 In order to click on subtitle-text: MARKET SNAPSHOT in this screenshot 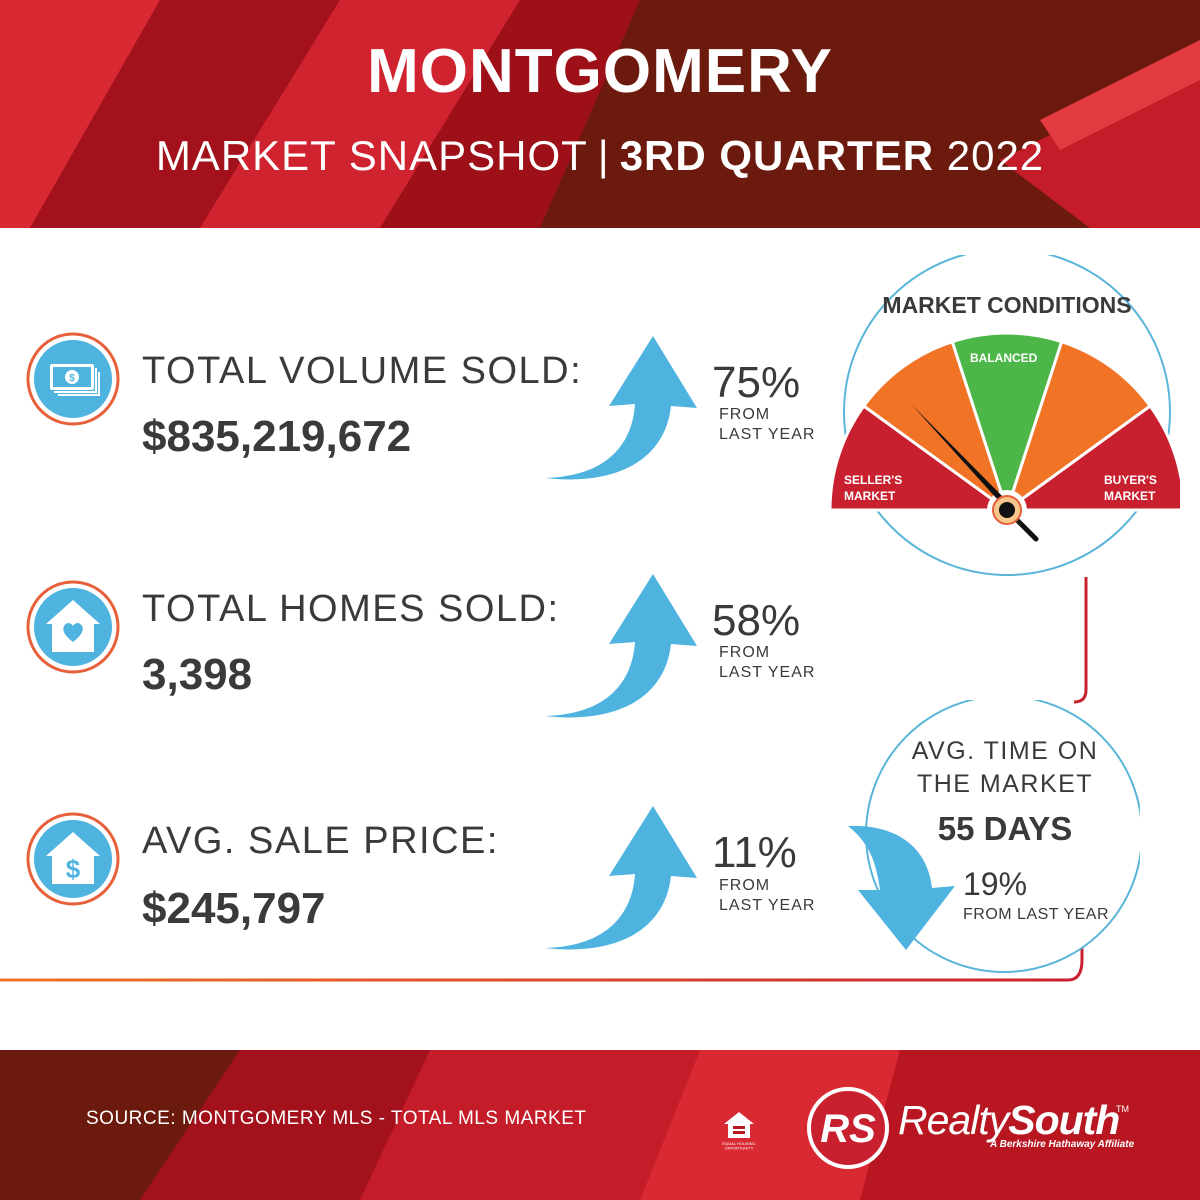, I will do `click(371, 155)`.